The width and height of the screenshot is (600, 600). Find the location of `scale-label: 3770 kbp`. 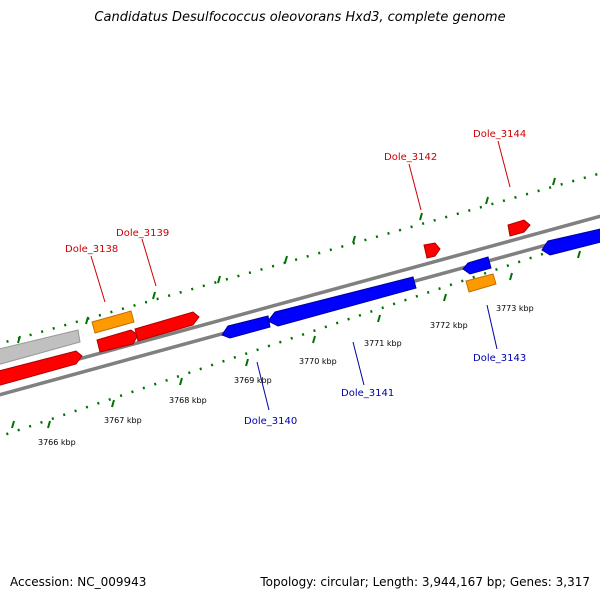

scale-label: 3770 kbp is located at coordinates (318, 361).